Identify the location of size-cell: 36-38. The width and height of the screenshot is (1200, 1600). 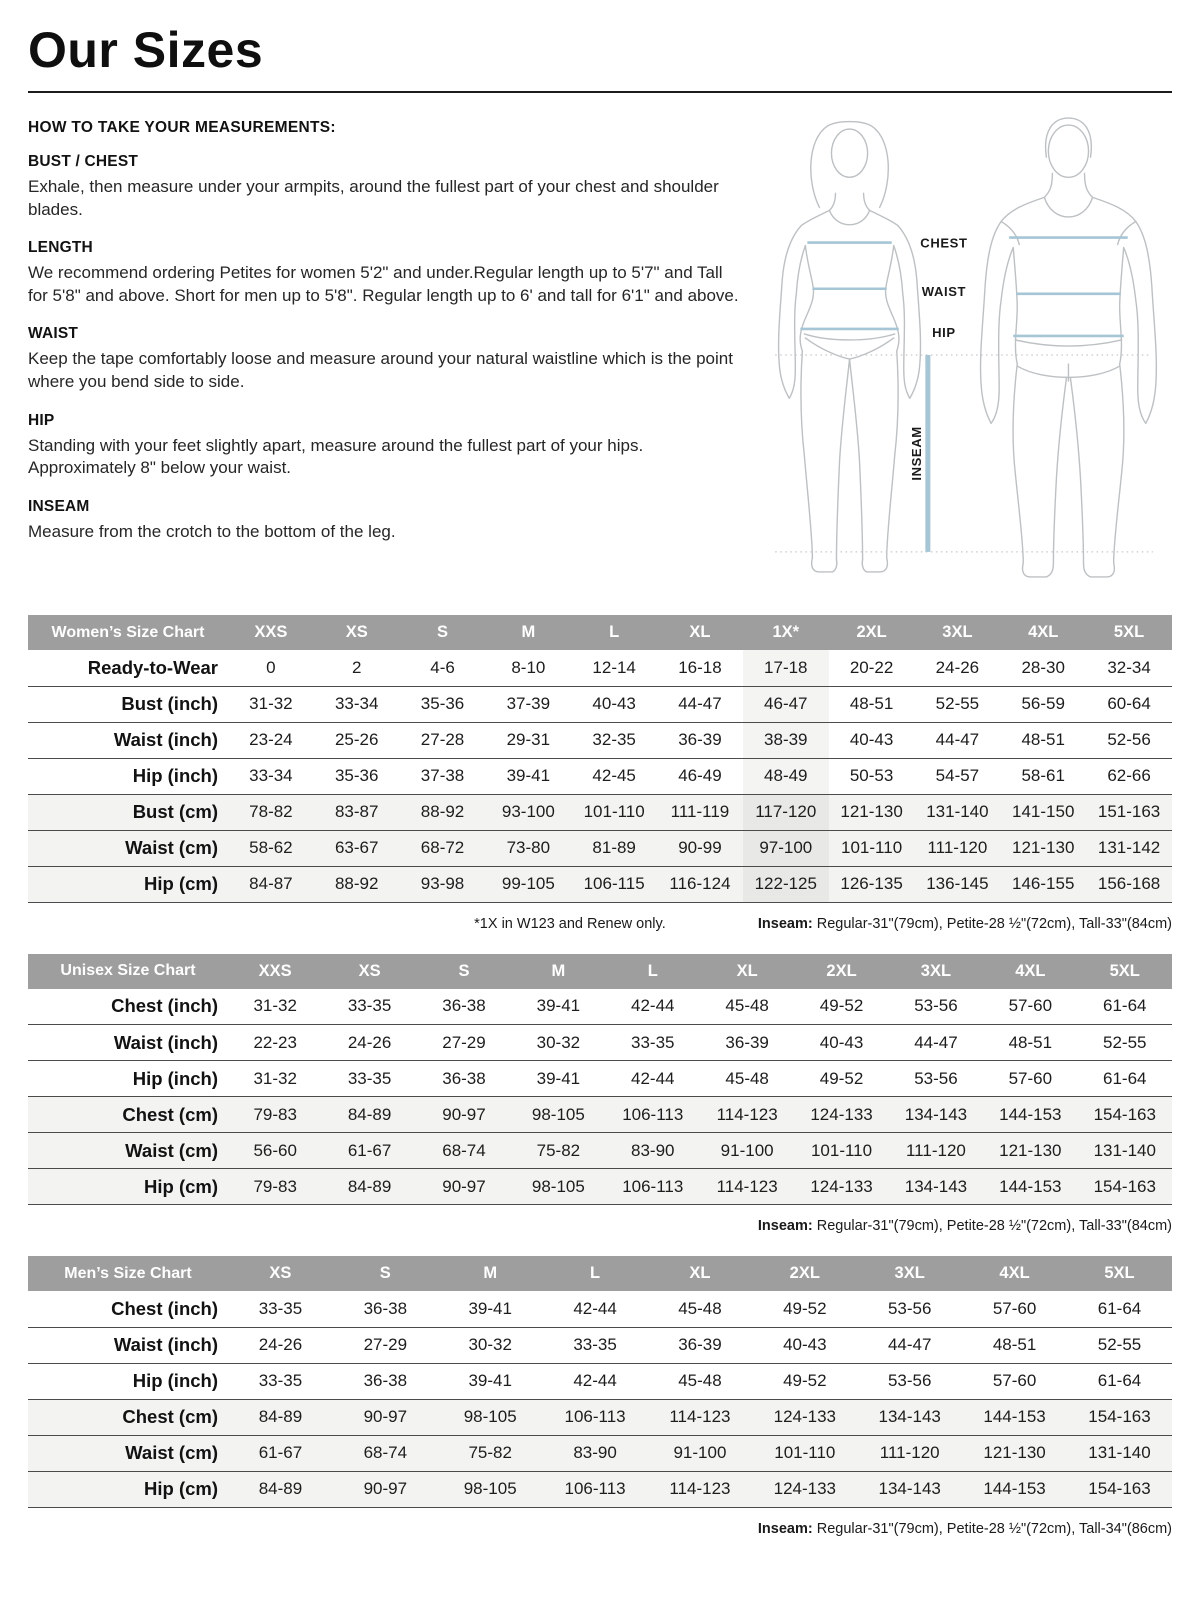
(464, 1078).